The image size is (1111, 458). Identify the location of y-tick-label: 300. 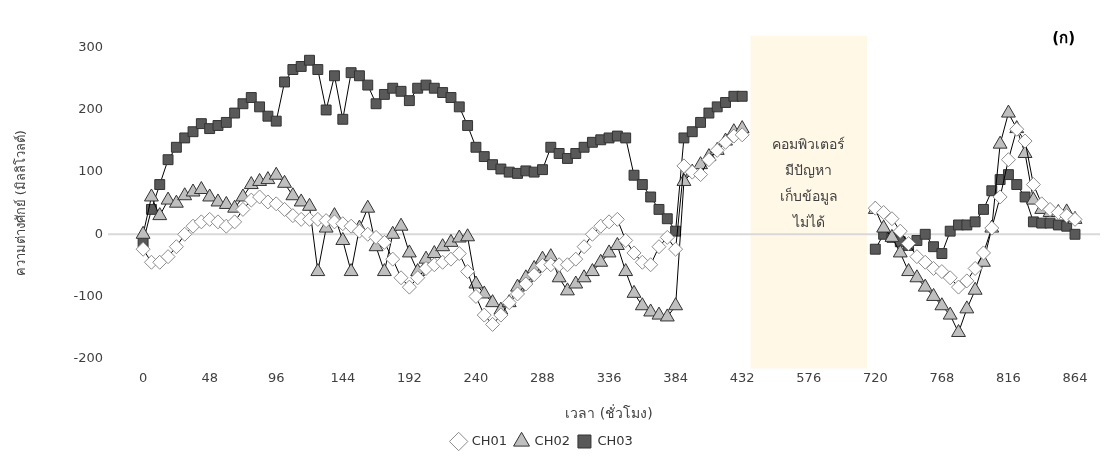
(91, 47).